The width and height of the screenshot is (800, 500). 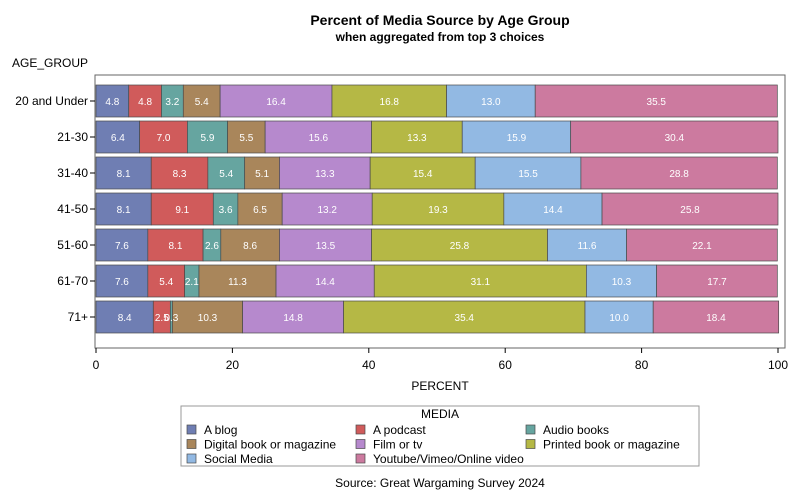 I want to click on data-label: 13.2, so click(x=327, y=210).